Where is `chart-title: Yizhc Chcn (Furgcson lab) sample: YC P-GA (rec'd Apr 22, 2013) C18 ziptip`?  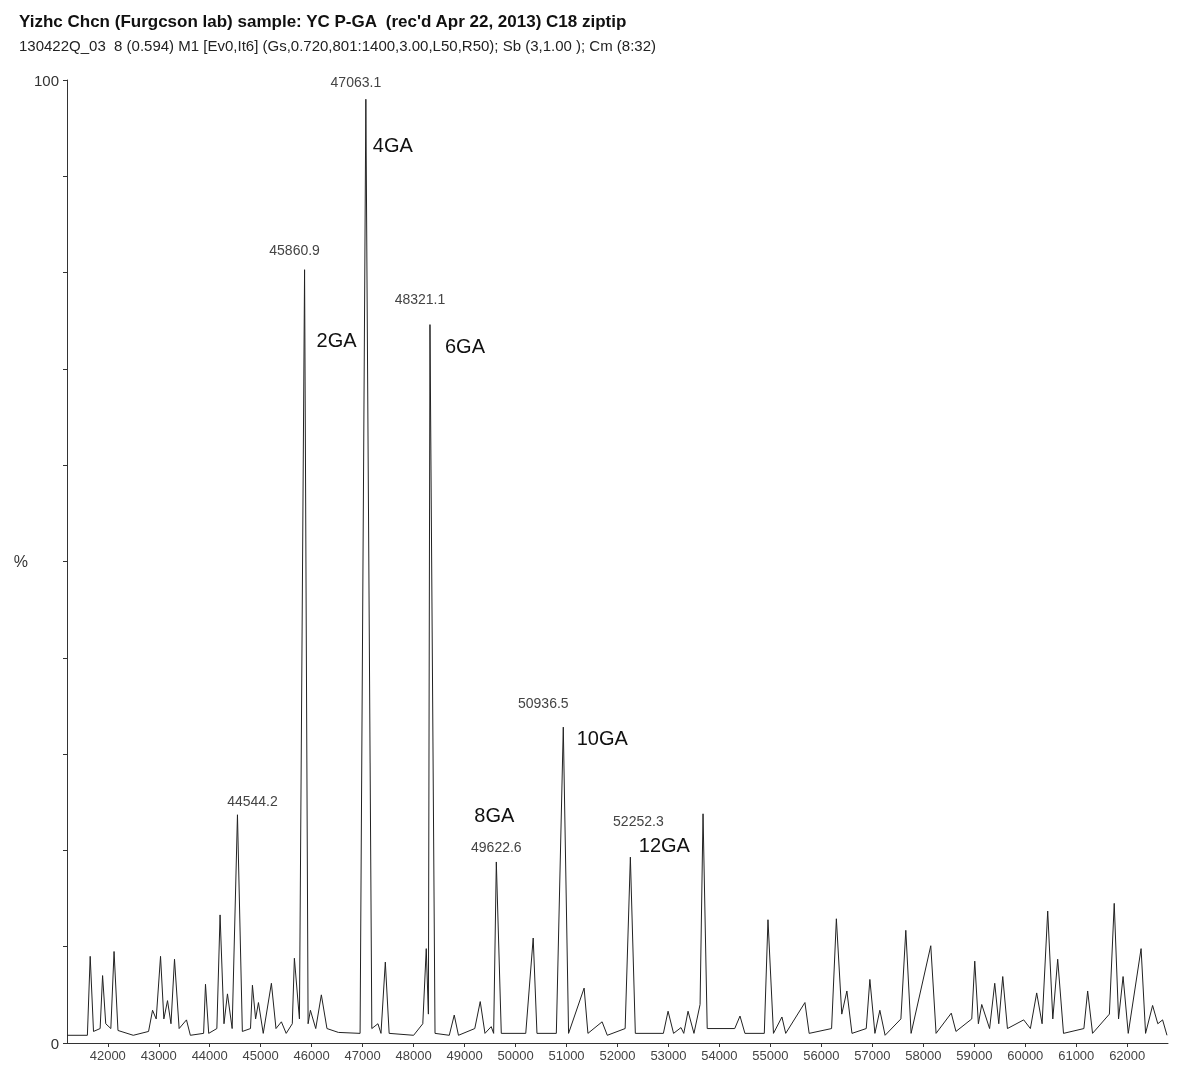
chart-title: Yizhc Chcn (Furgcson lab) sample: YC P-GA (rec'd Apr 22, 2013) C18 ziptip is located at coordinates (323, 21).